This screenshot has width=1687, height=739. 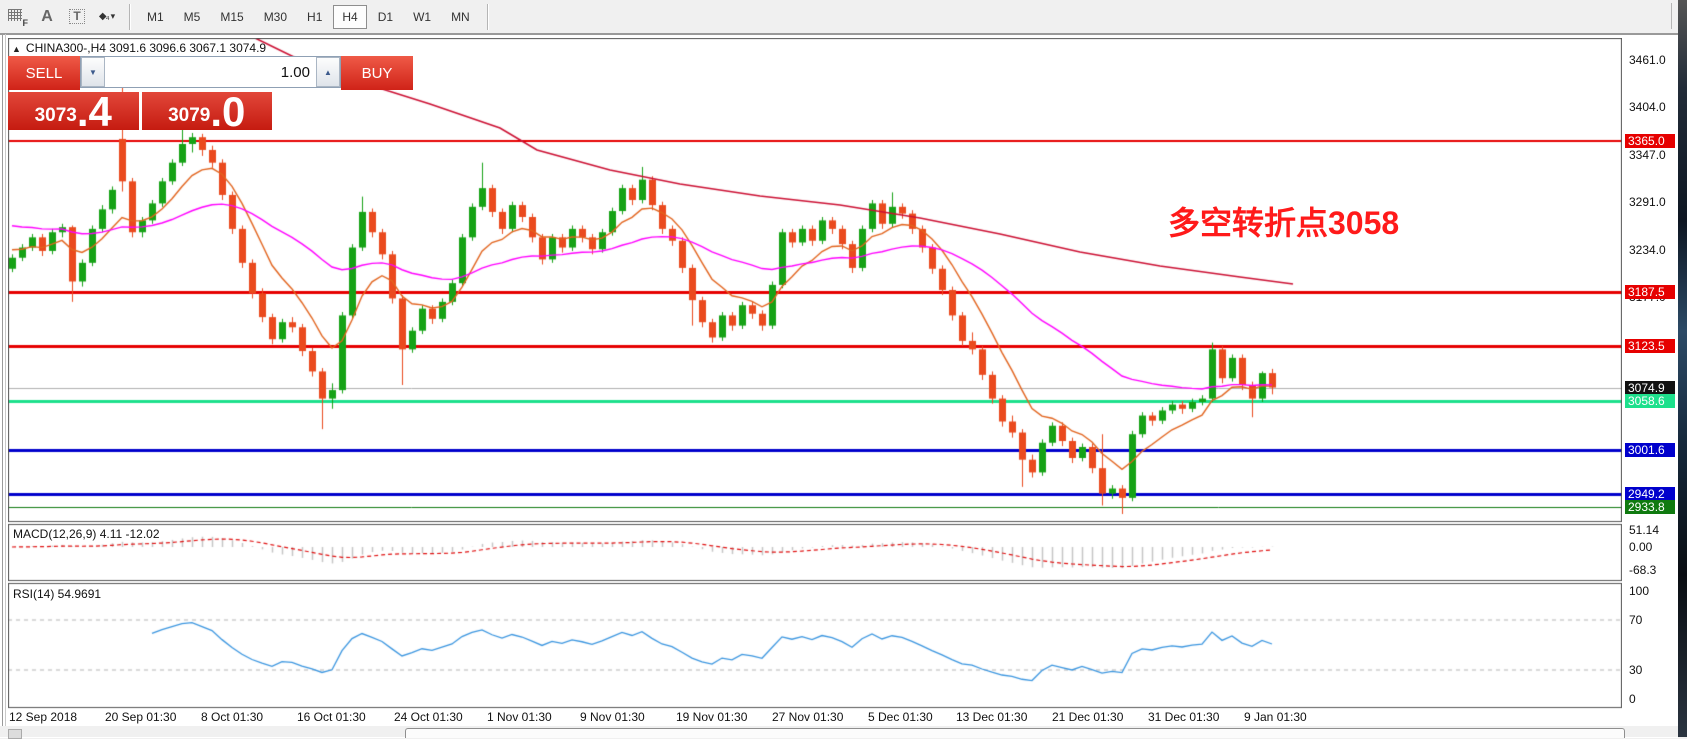 What do you see at coordinates (843, 17) in the screenshot?
I see `top-toolbar: F A T ◆₄ ▾ M1 M5 M15 M30 H1 H4 D1 W1 MN` at bounding box center [843, 17].